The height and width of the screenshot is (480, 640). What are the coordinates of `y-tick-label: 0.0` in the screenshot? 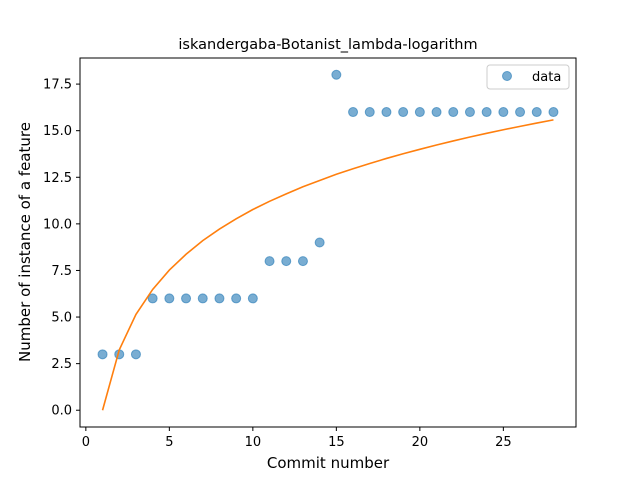 It's located at (61, 411).